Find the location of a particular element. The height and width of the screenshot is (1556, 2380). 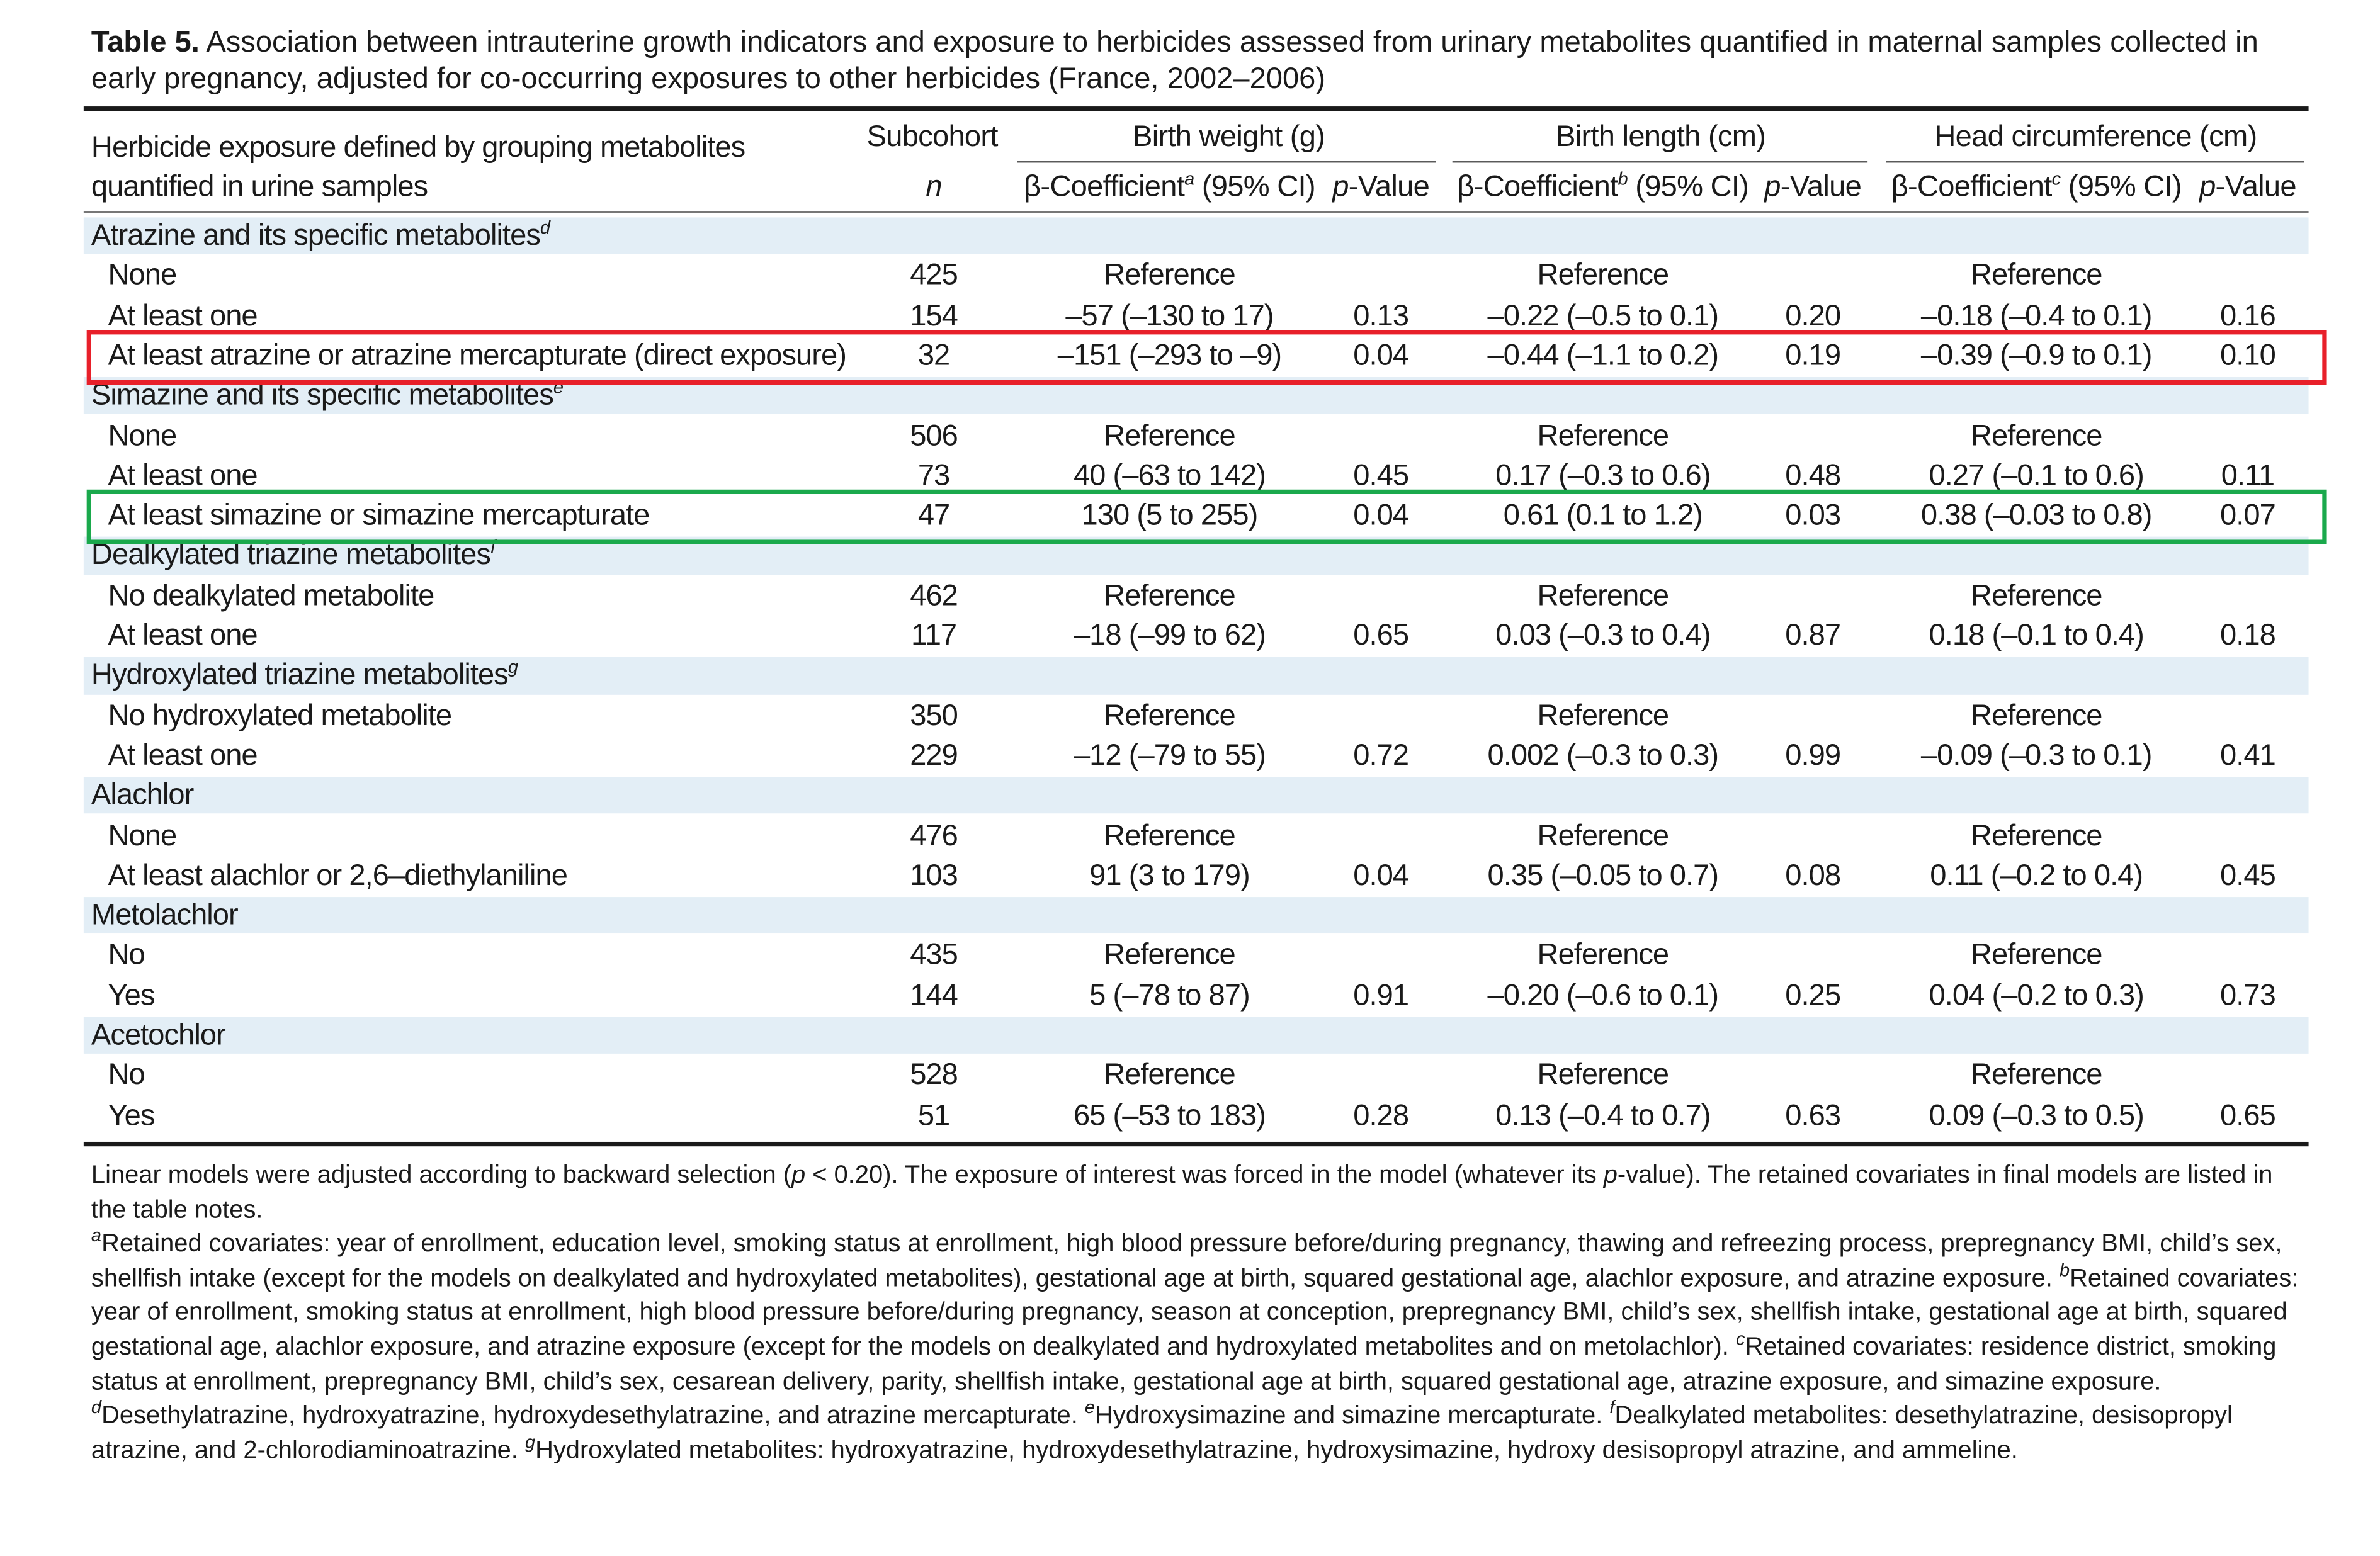

cell-birth-weight-beta: 65 (–53 to 183) is located at coordinates (1169, 1115).